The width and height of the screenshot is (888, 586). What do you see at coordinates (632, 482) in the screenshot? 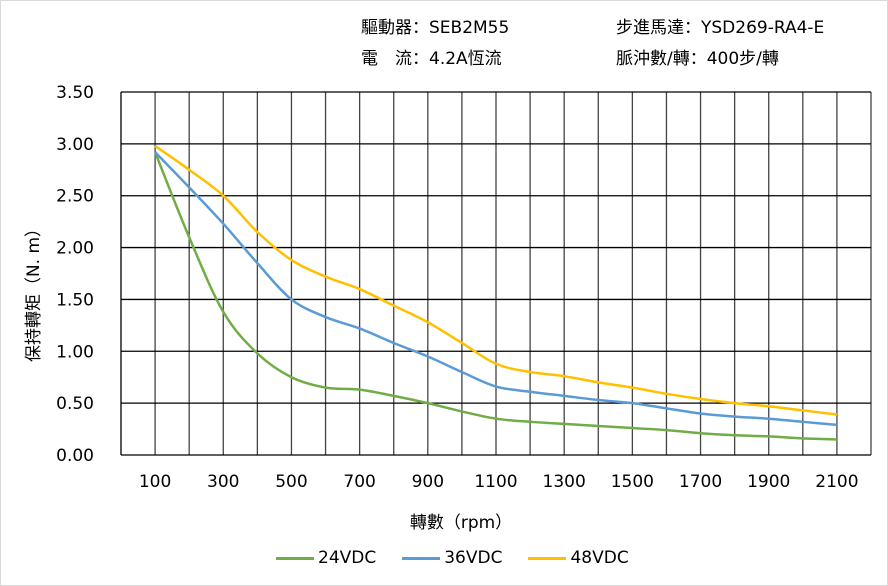
I see `x-tick-label: 1500` at bounding box center [632, 482].